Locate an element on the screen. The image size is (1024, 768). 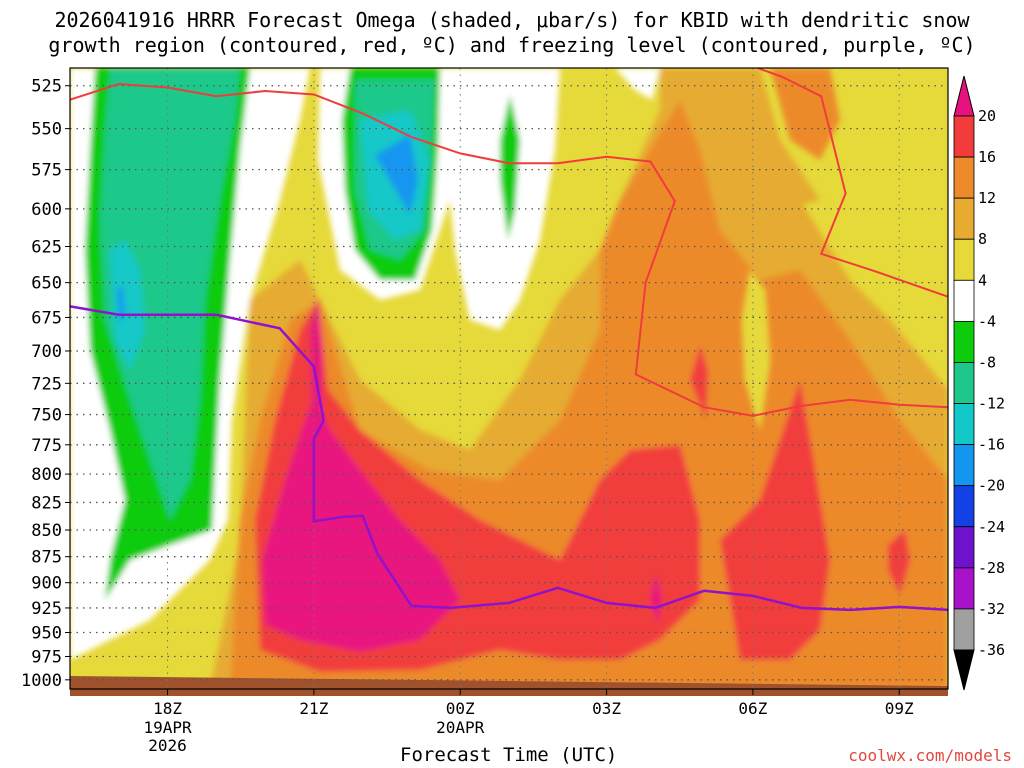
y-tick-label: 825 is located at coordinates (46, 503).